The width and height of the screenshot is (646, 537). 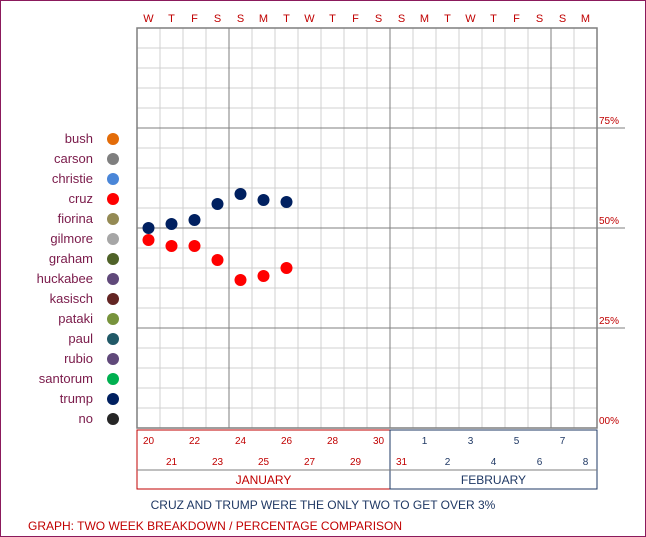 What do you see at coordinates (70, 258) in the screenshot?
I see `legend-label: graham` at bounding box center [70, 258].